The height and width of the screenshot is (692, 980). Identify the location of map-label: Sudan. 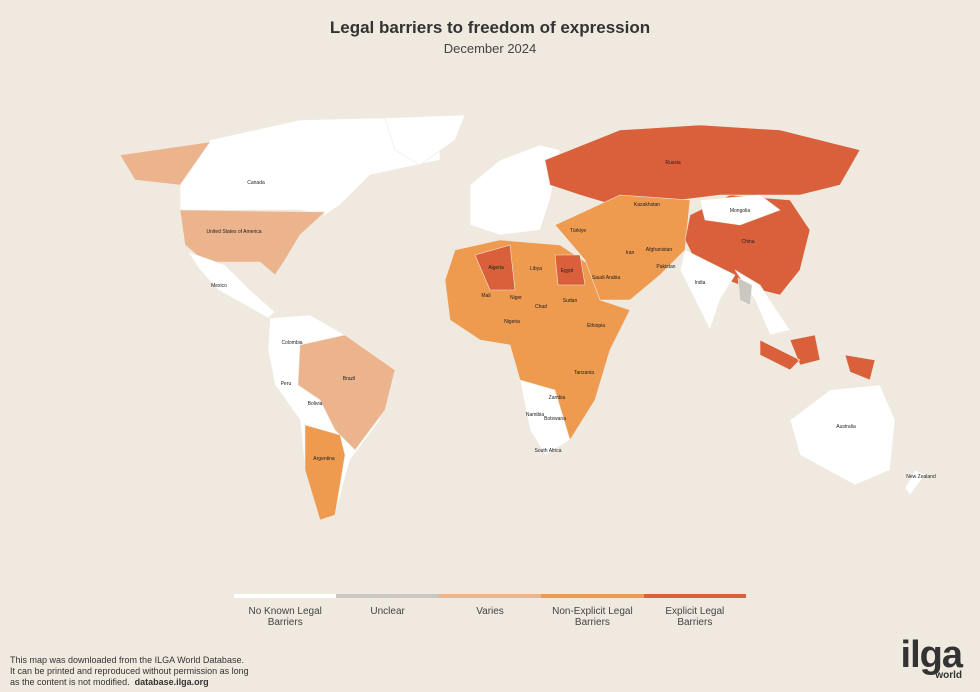
(570, 301).